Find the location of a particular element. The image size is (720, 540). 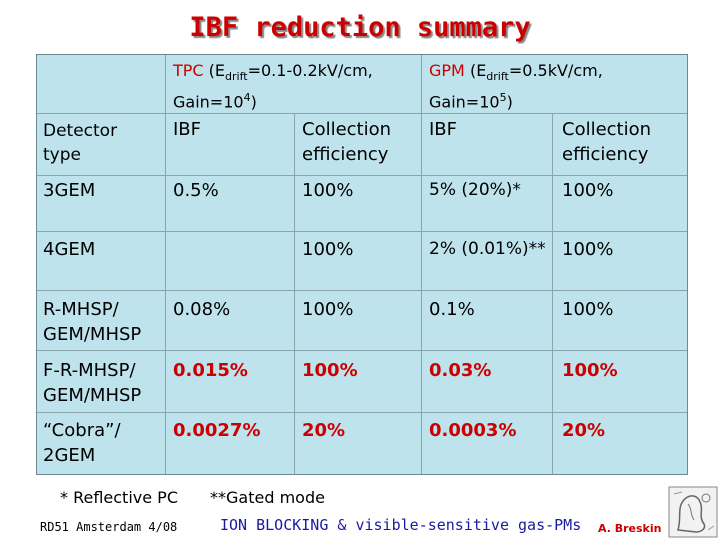

table-cell-tpc-ce: 20% is located at coordinates (324, 430).